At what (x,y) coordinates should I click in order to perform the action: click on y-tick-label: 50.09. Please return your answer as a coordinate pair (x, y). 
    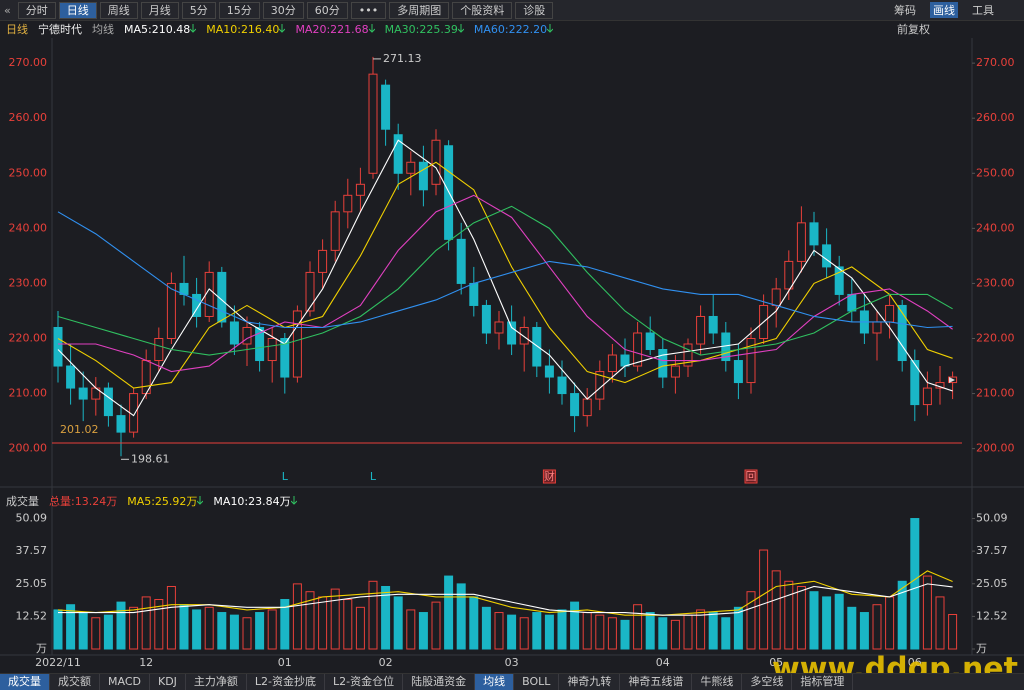
    Looking at the image, I should click on (32, 518).